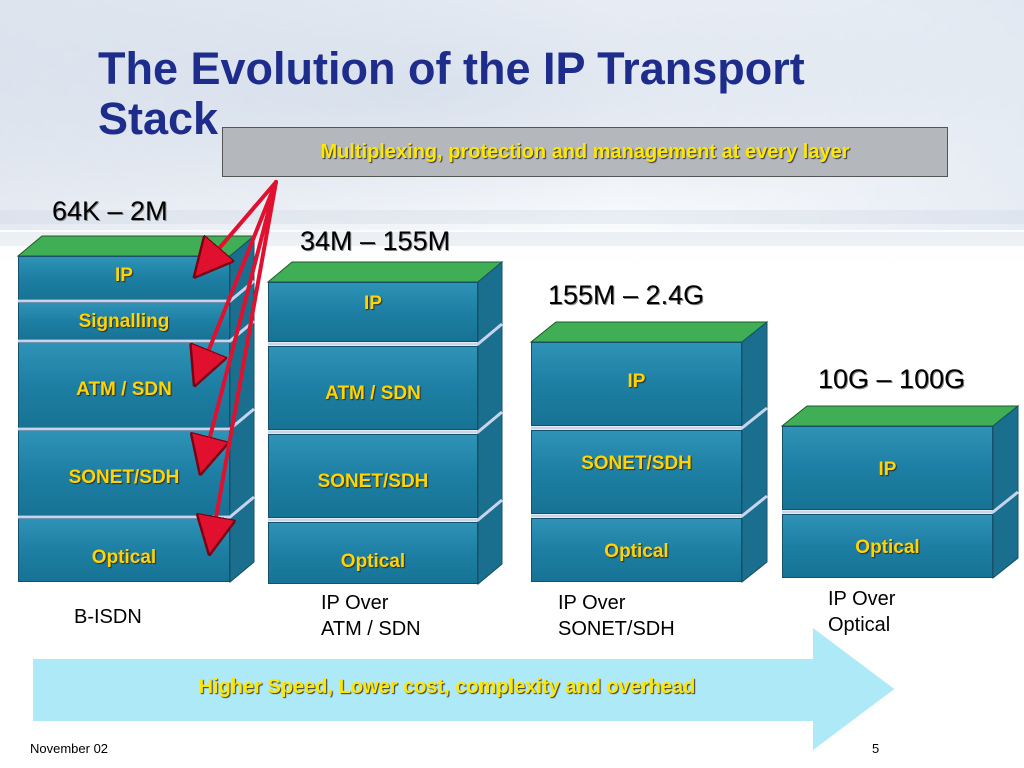 The image size is (1024, 768). Describe the element at coordinates (892, 379) in the screenshot. I see `speed-label-4: 10G – 100G` at that location.